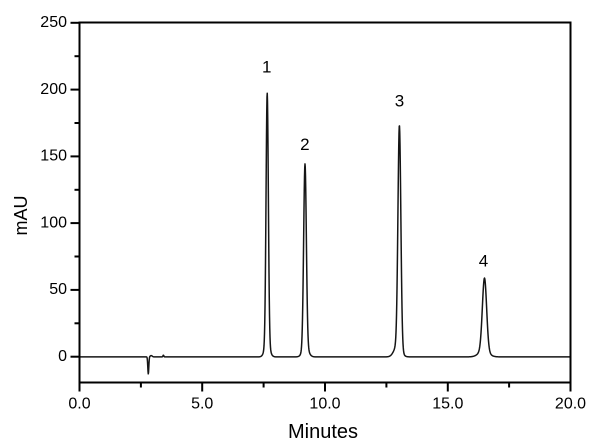 This screenshot has height=448, width=600. Describe the element at coordinates (447, 403) in the screenshot. I see `svg-text: 15.0` at that location.